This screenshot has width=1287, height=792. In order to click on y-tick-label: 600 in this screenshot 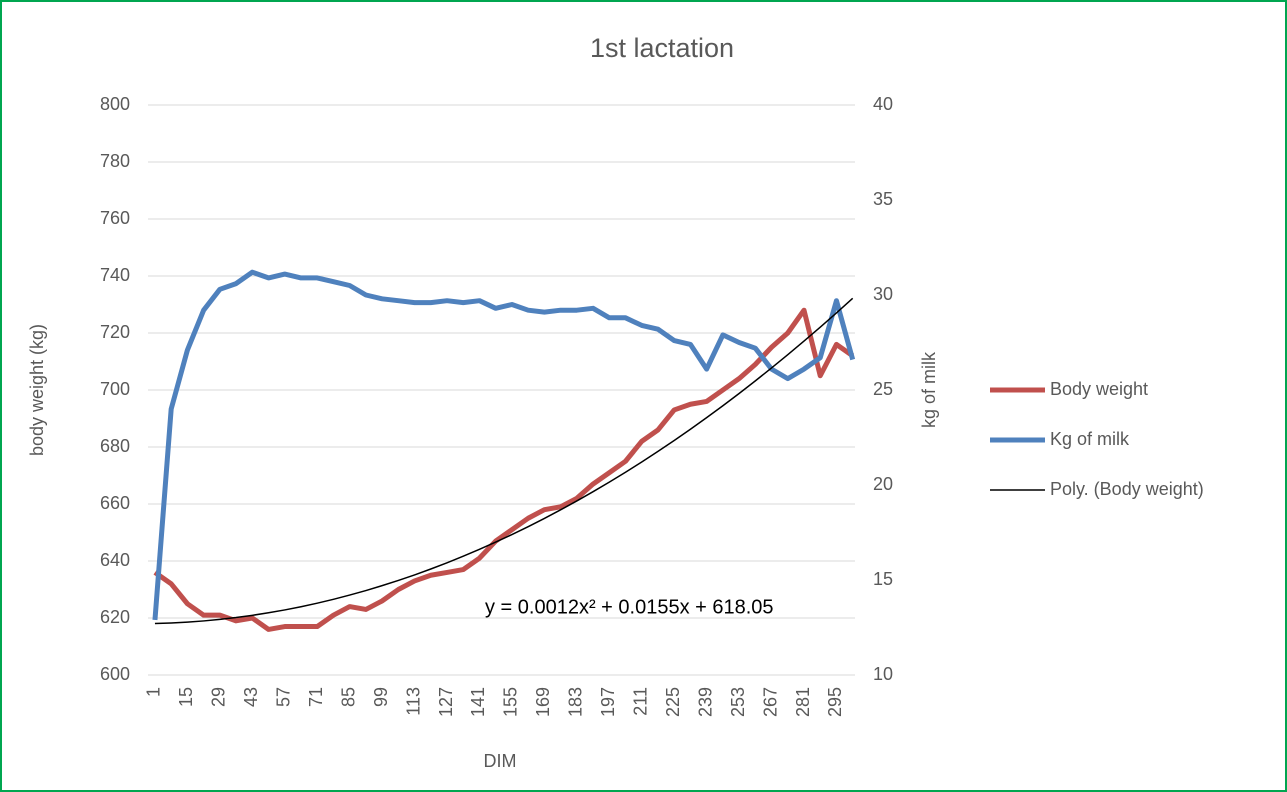, I will do `click(115, 674)`.